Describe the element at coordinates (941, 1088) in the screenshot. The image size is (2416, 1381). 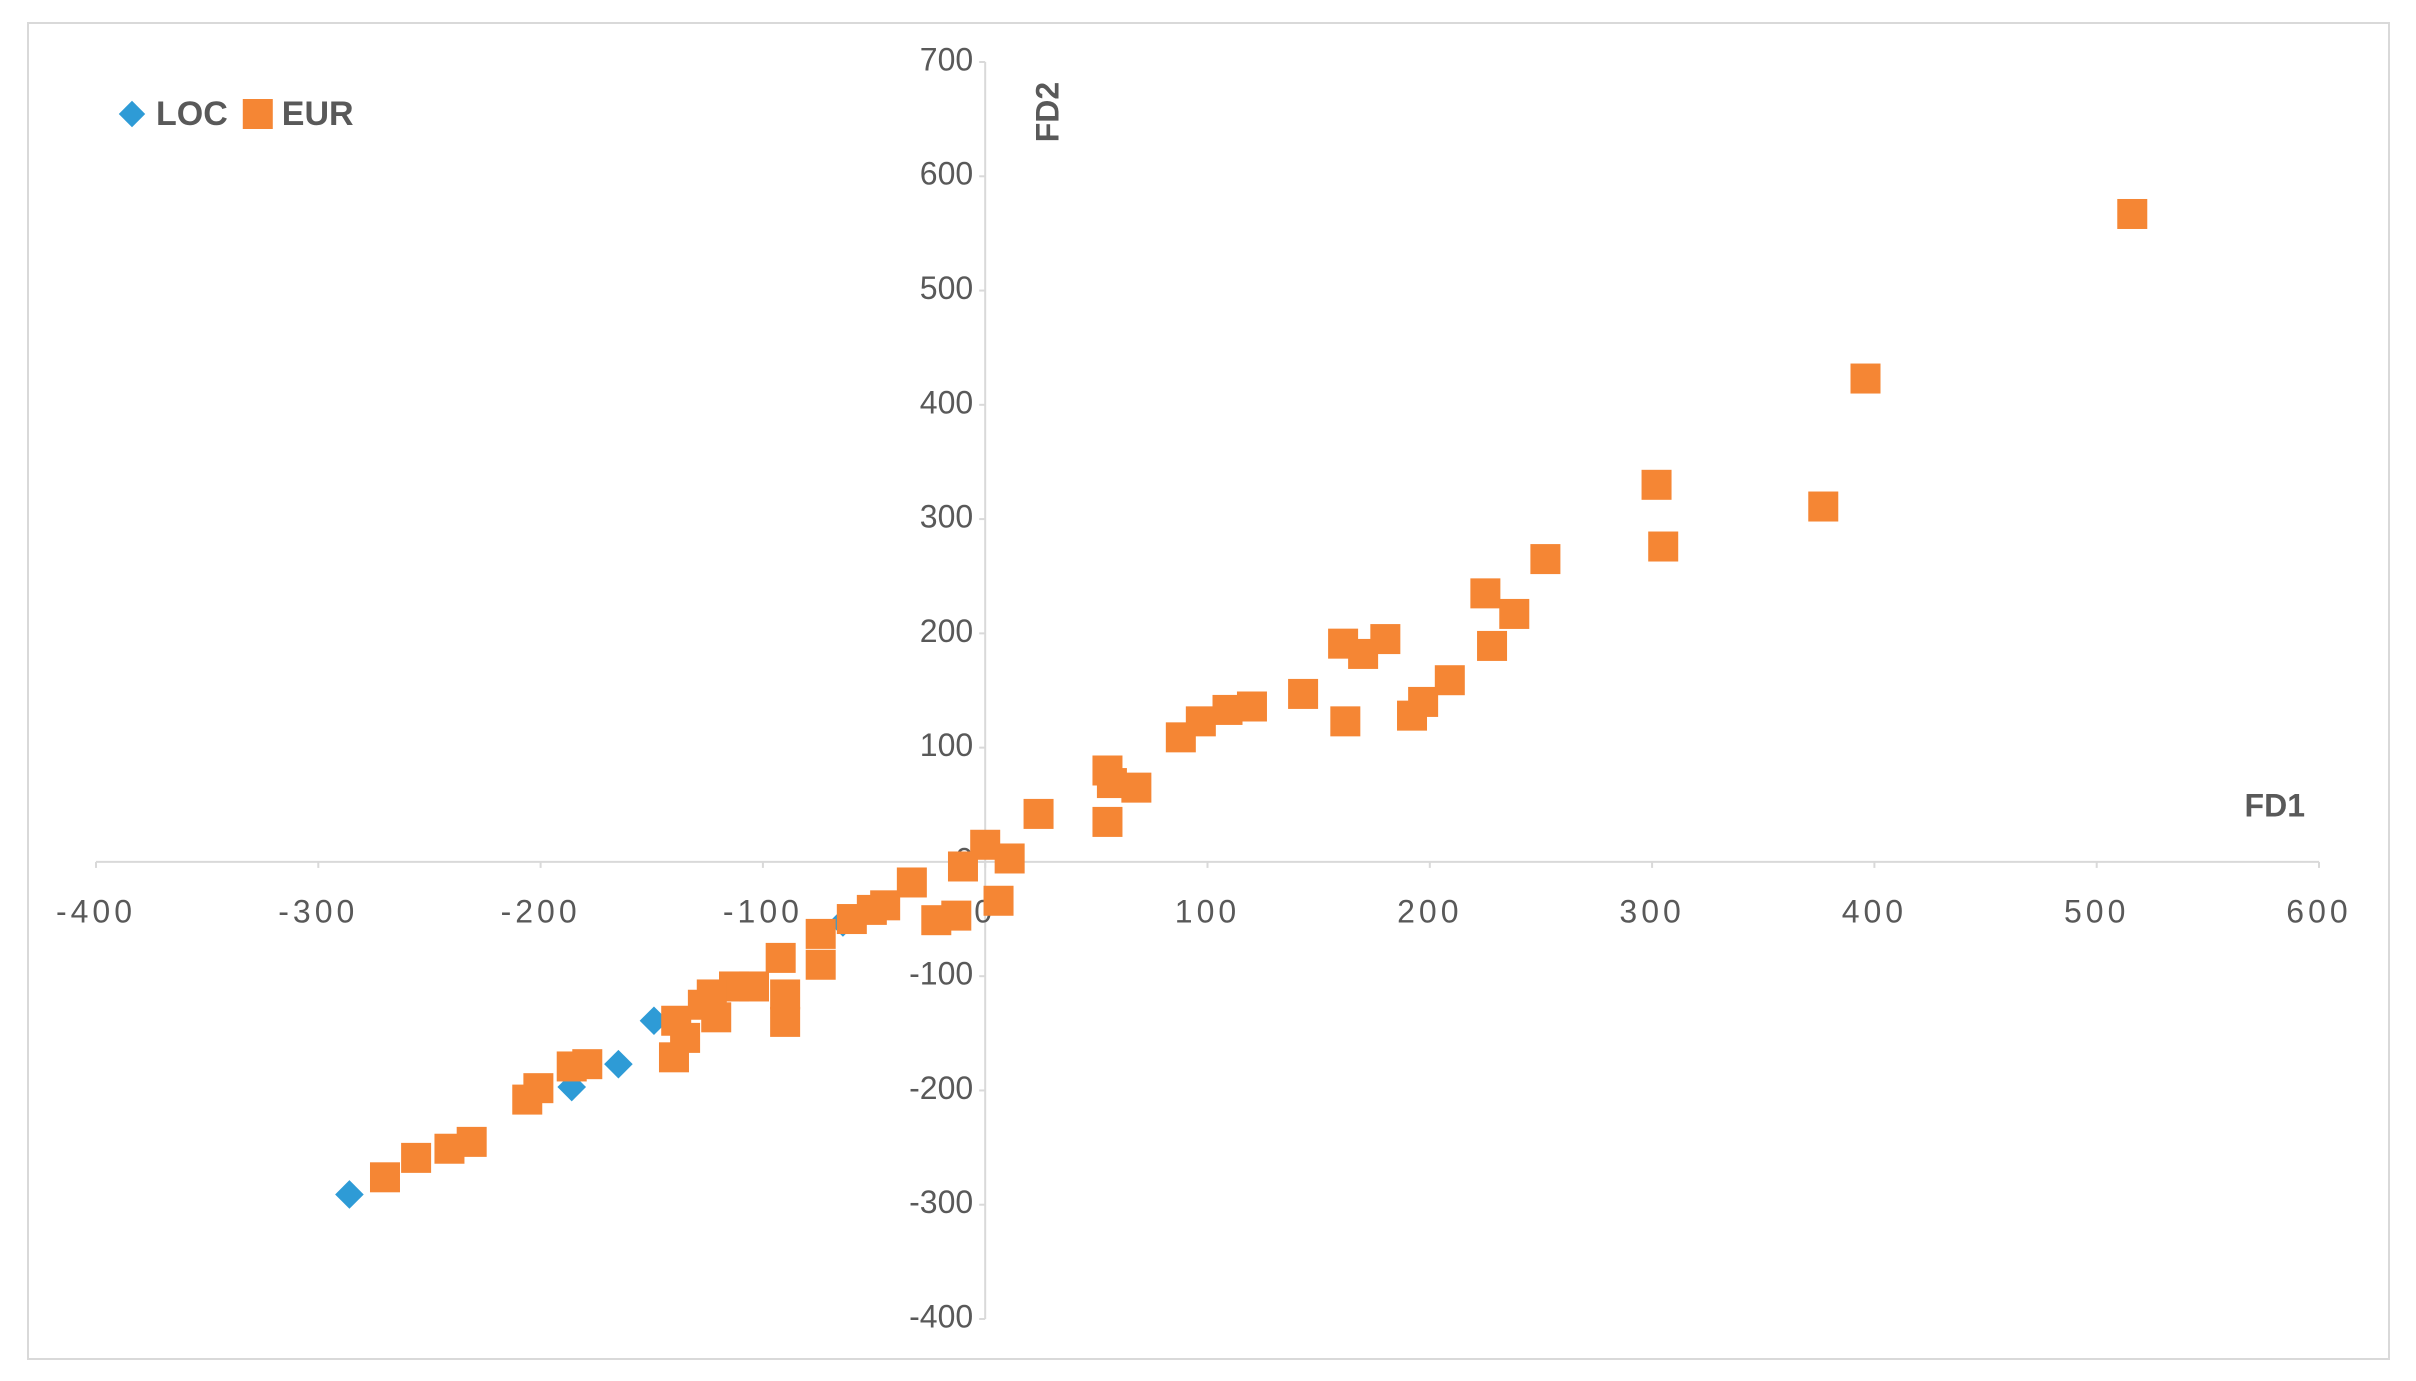
I see `y-tick-label: -200` at that location.